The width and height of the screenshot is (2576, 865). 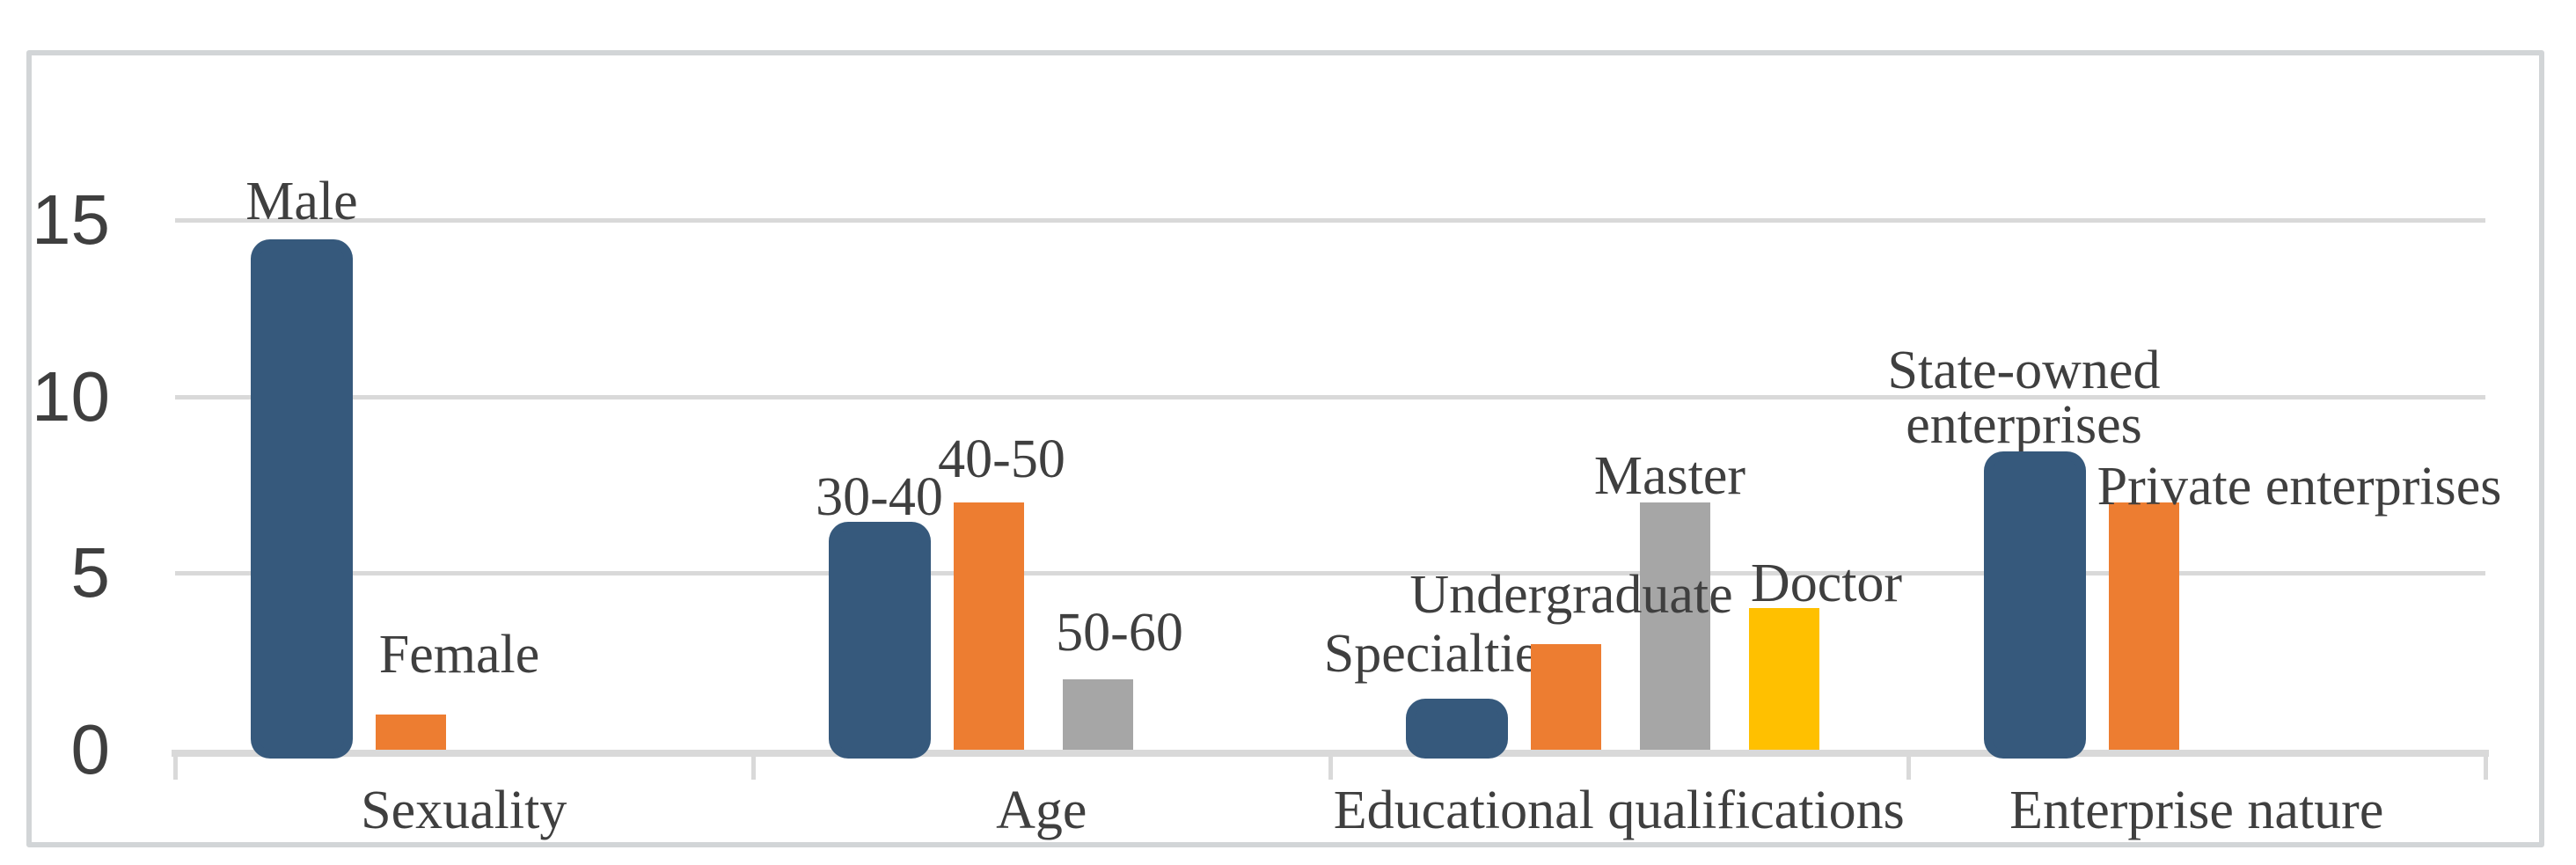 I want to click on bar-private-enterprises, so click(x=2143, y=626).